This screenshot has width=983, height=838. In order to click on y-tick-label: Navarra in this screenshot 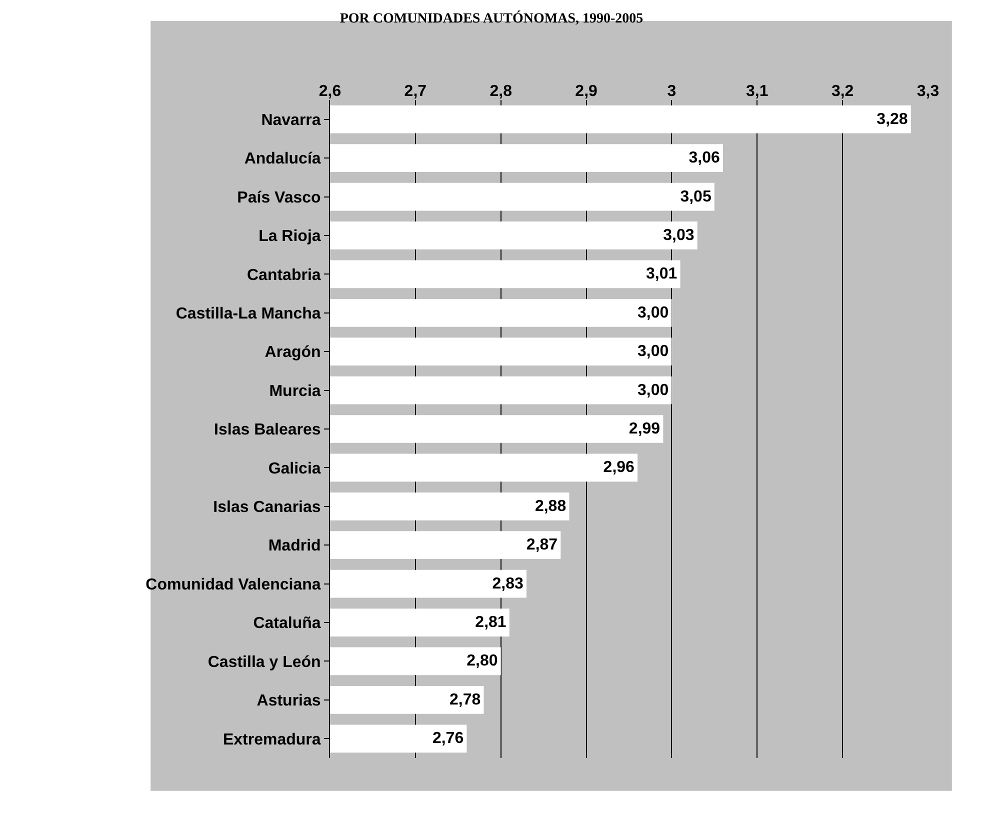, I will do `click(291, 120)`.